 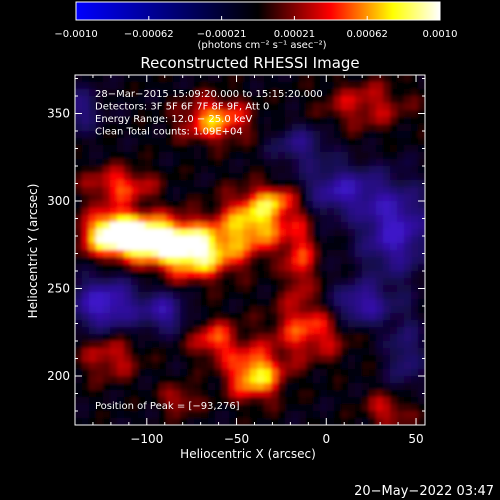 What do you see at coordinates (294, 34) in the screenshot?
I see `colorbar-tick-label: 0.00021` at bounding box center [294, 34].